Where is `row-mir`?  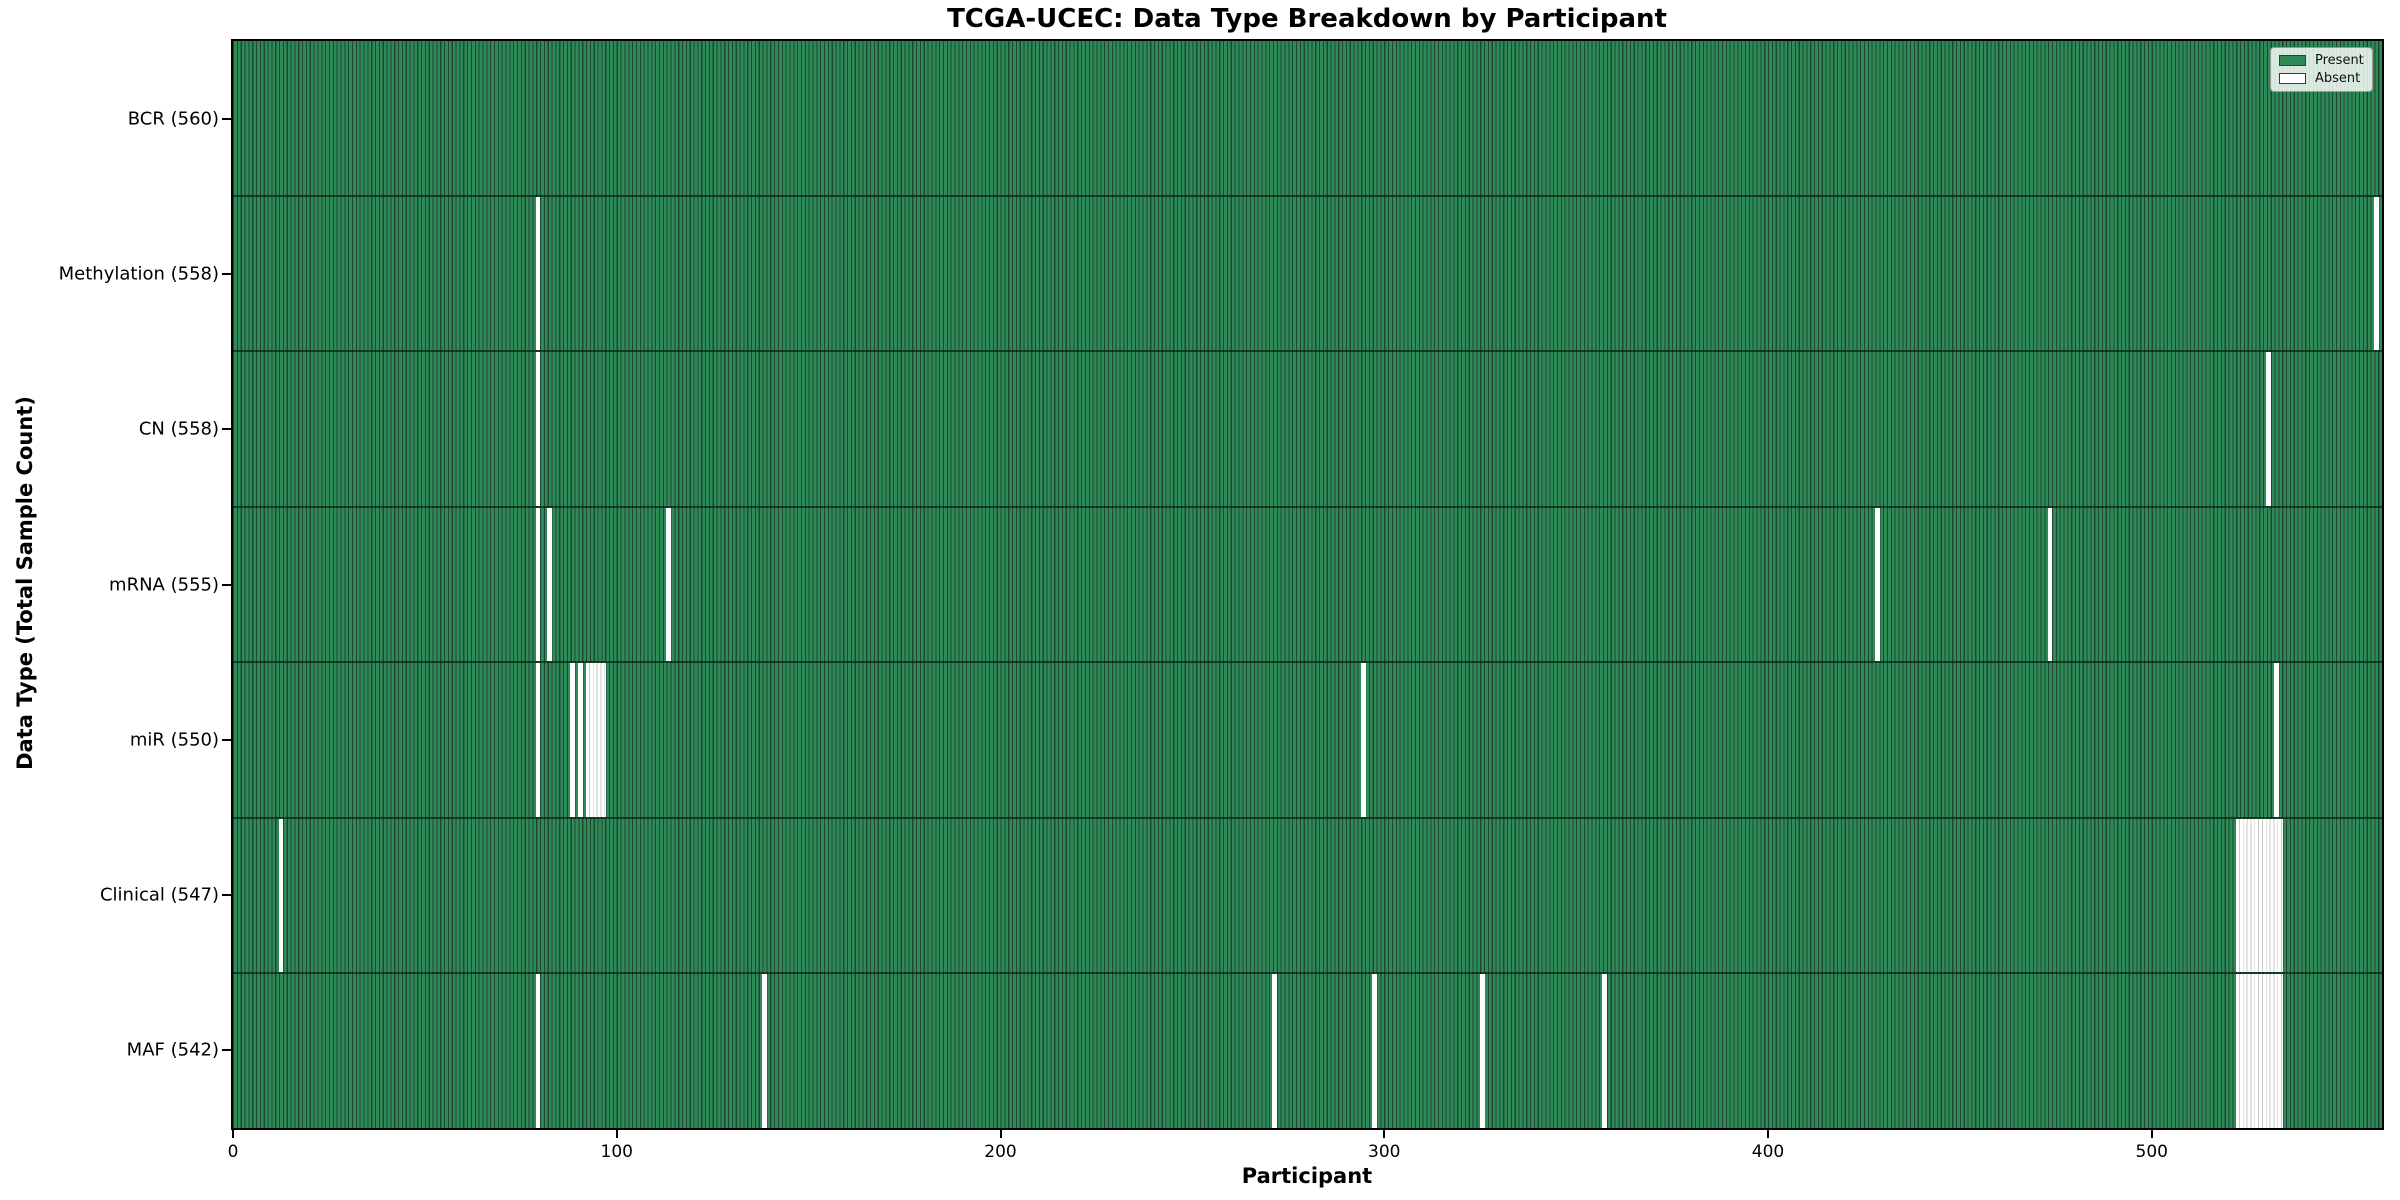
row-mir is located at coordinates (1307, 739).